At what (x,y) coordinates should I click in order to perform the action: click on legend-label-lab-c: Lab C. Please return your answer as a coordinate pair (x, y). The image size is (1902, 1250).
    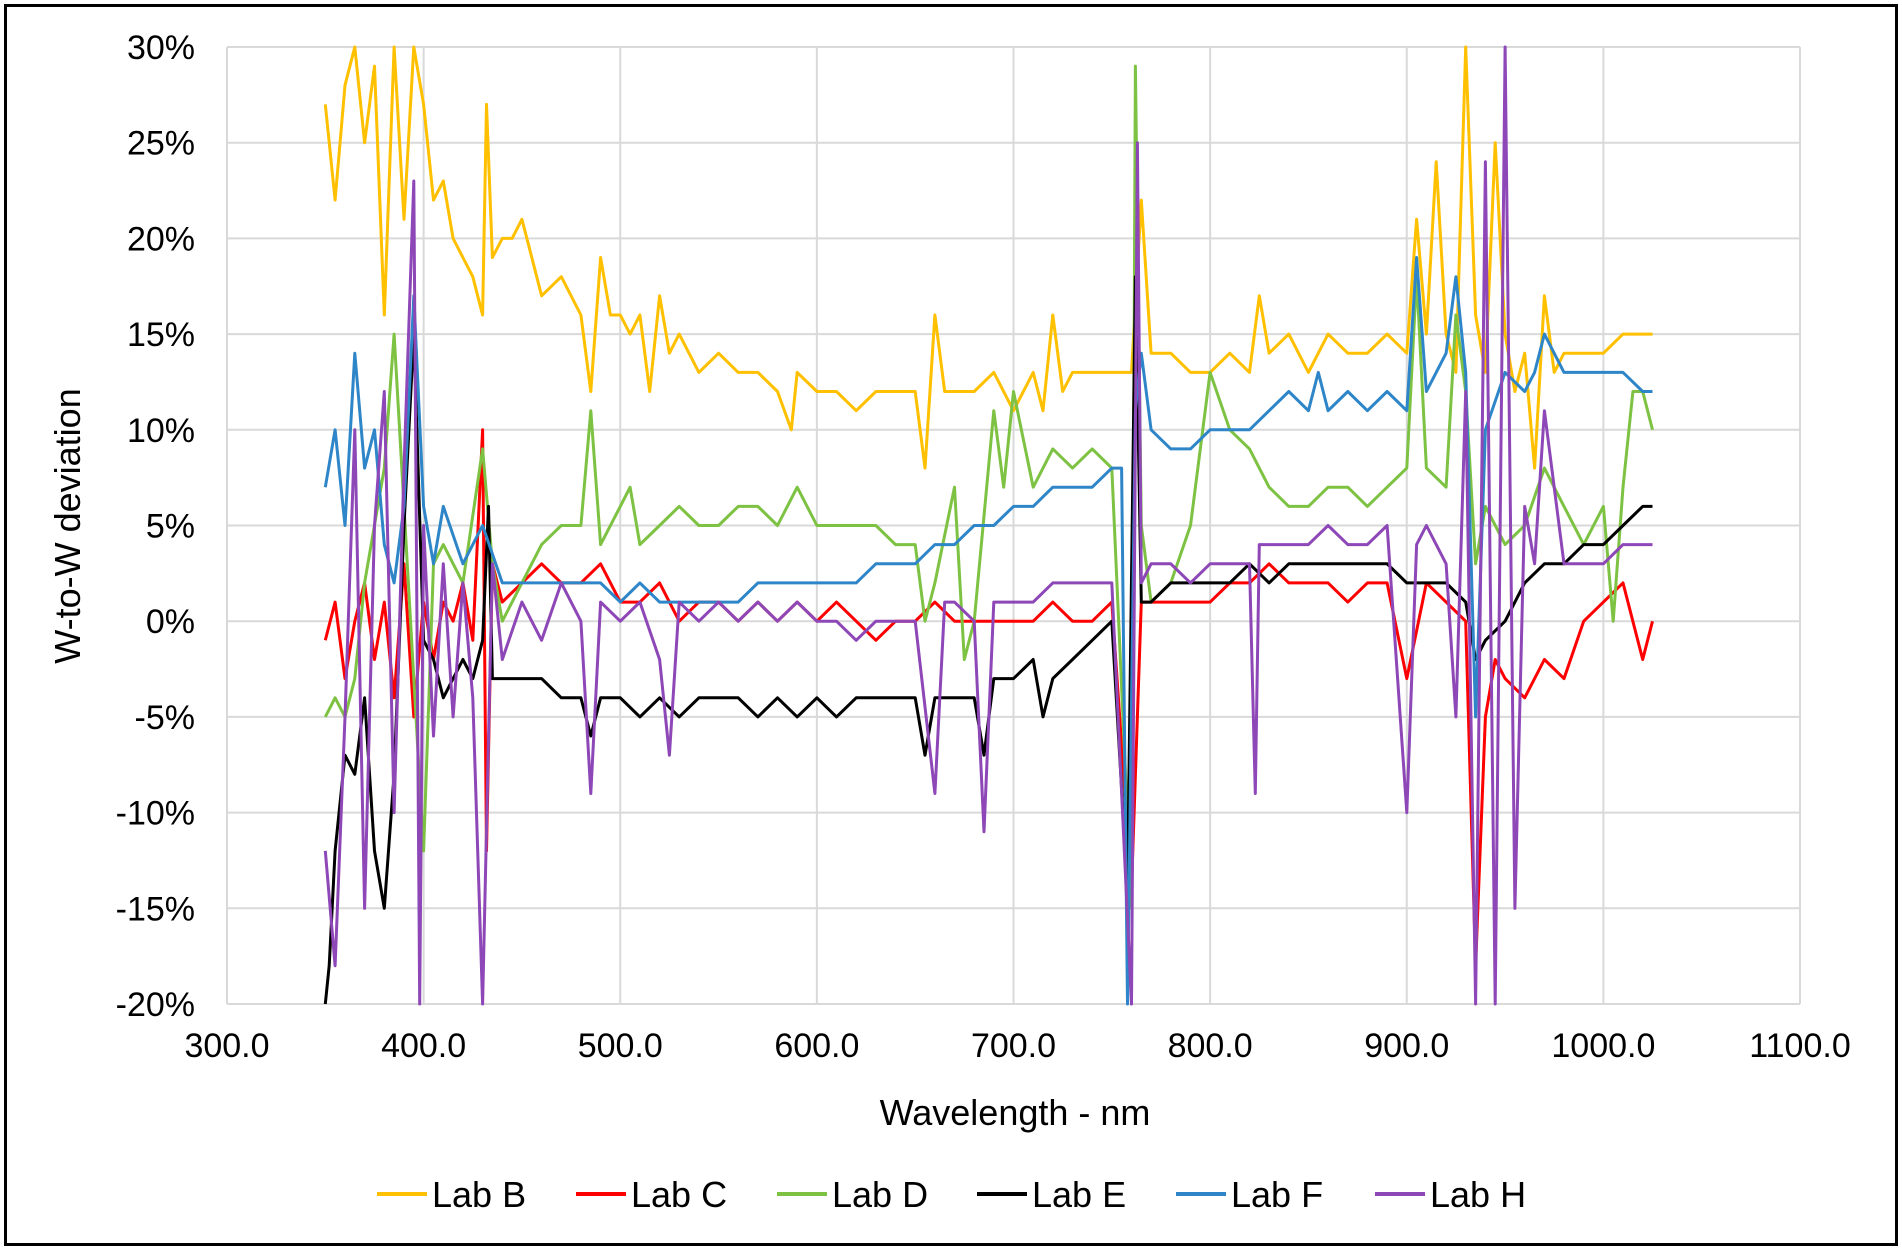
    Looking at the image, I should click on (679, 1194).